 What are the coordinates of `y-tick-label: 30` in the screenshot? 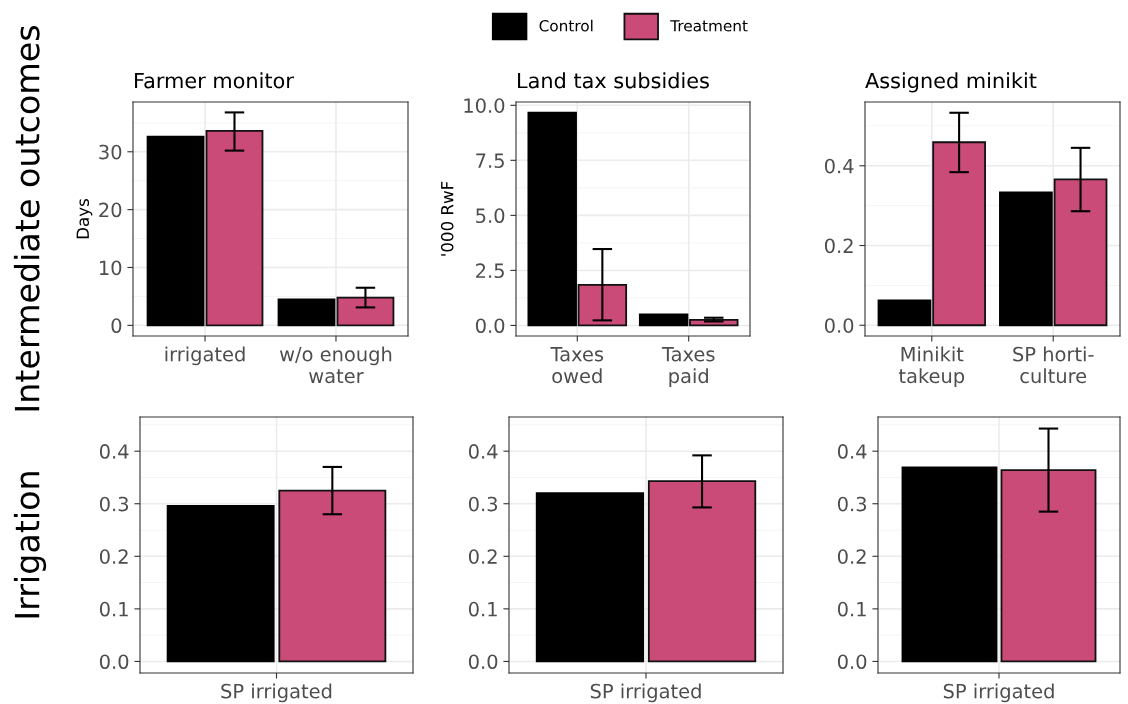 It's located at (110, 152).